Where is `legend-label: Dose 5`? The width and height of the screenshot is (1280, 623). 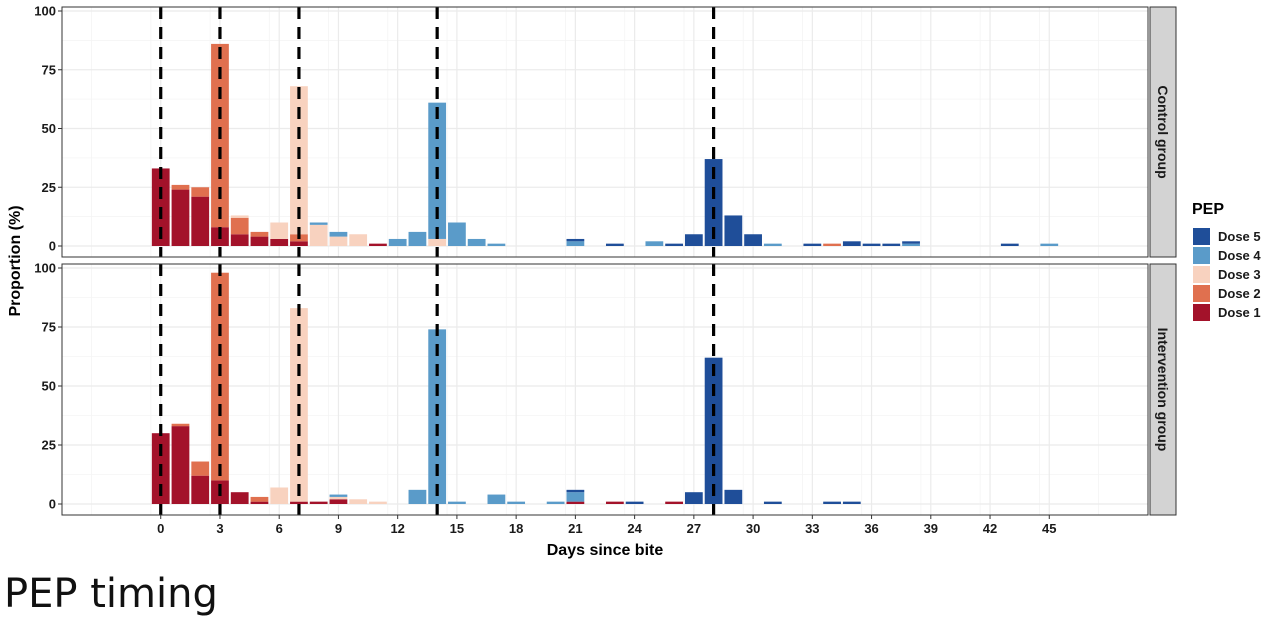 legend-label: Dose 5 is located at coordinates (1239, 236).